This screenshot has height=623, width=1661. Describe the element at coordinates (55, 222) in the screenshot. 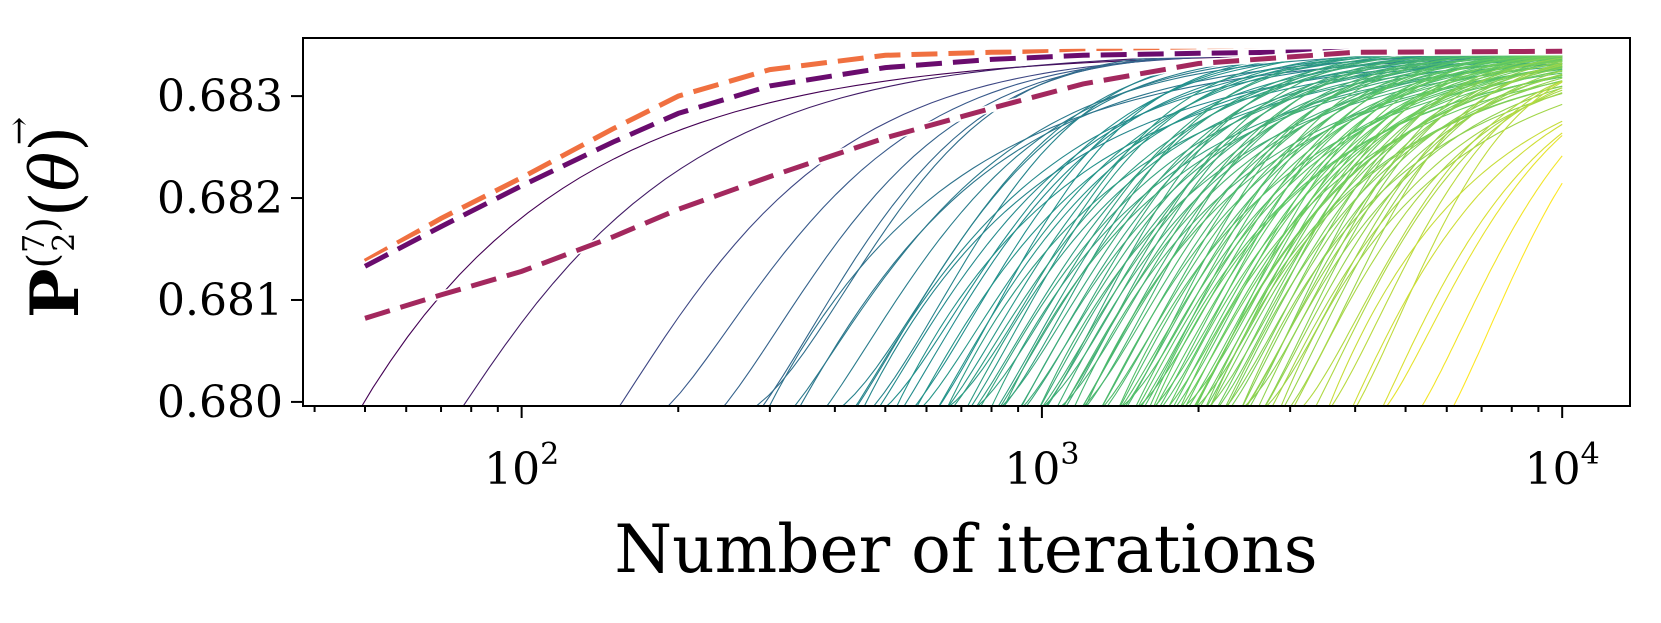

I see `svg-text: P(72)(θ)` at that location.